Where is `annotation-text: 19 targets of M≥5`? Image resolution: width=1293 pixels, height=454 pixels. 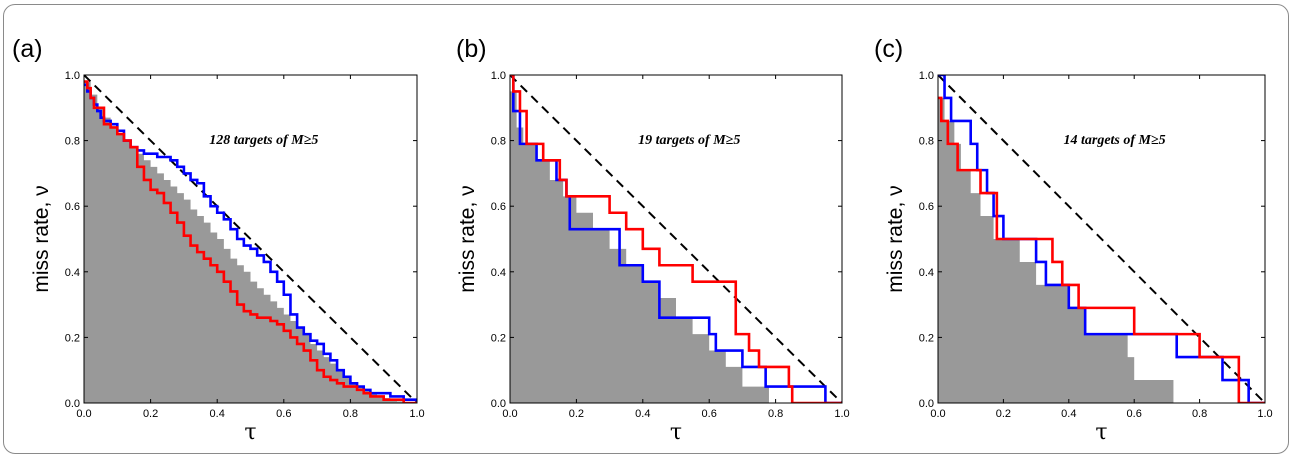 annotation-text: 19 targets of M≥5 is located at coordinates (689, 140).